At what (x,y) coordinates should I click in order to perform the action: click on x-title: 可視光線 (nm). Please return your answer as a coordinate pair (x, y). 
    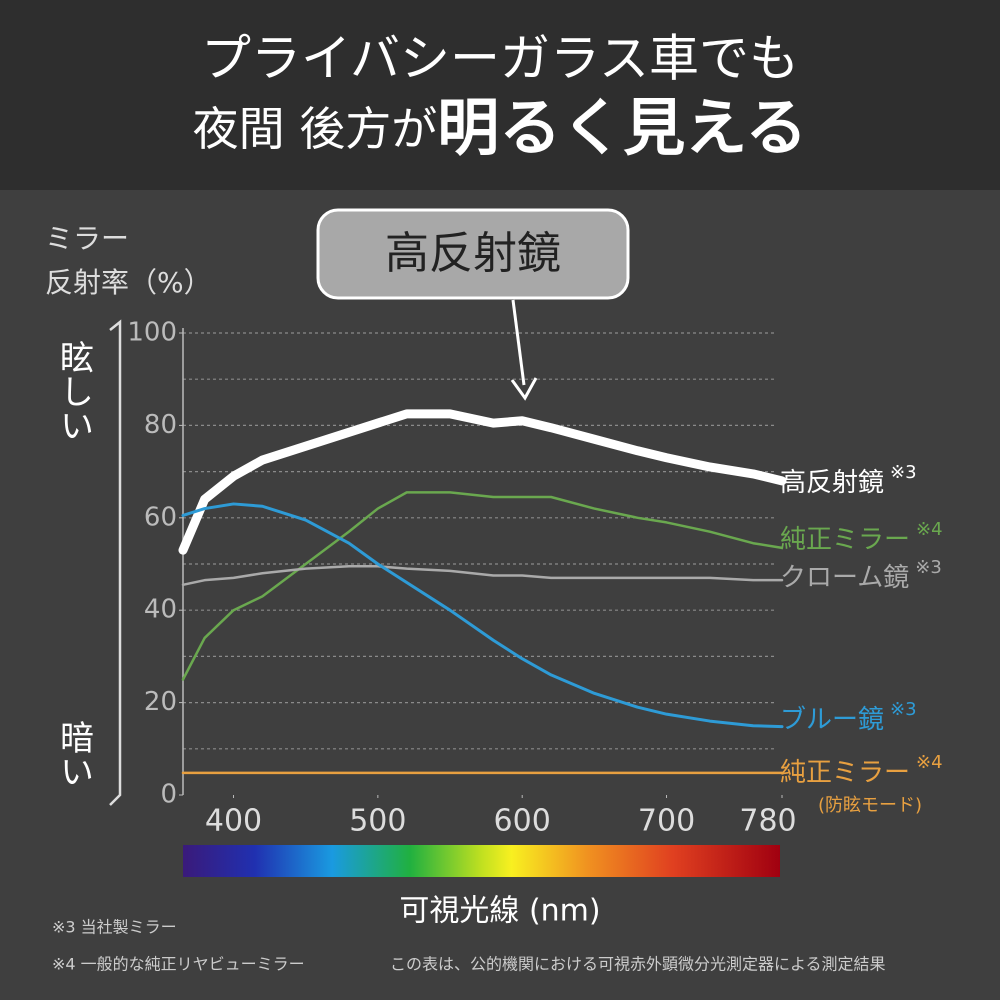
    Looking at the image, I should click on (499, 911).